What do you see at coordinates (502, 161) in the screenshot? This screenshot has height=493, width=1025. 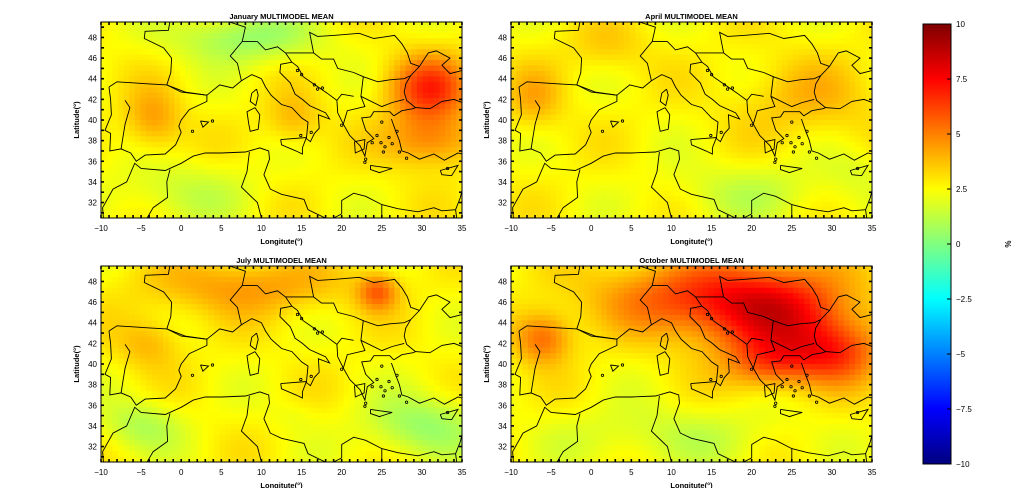 I see `y-tick-label: 36` at bounding box center [502, 161].